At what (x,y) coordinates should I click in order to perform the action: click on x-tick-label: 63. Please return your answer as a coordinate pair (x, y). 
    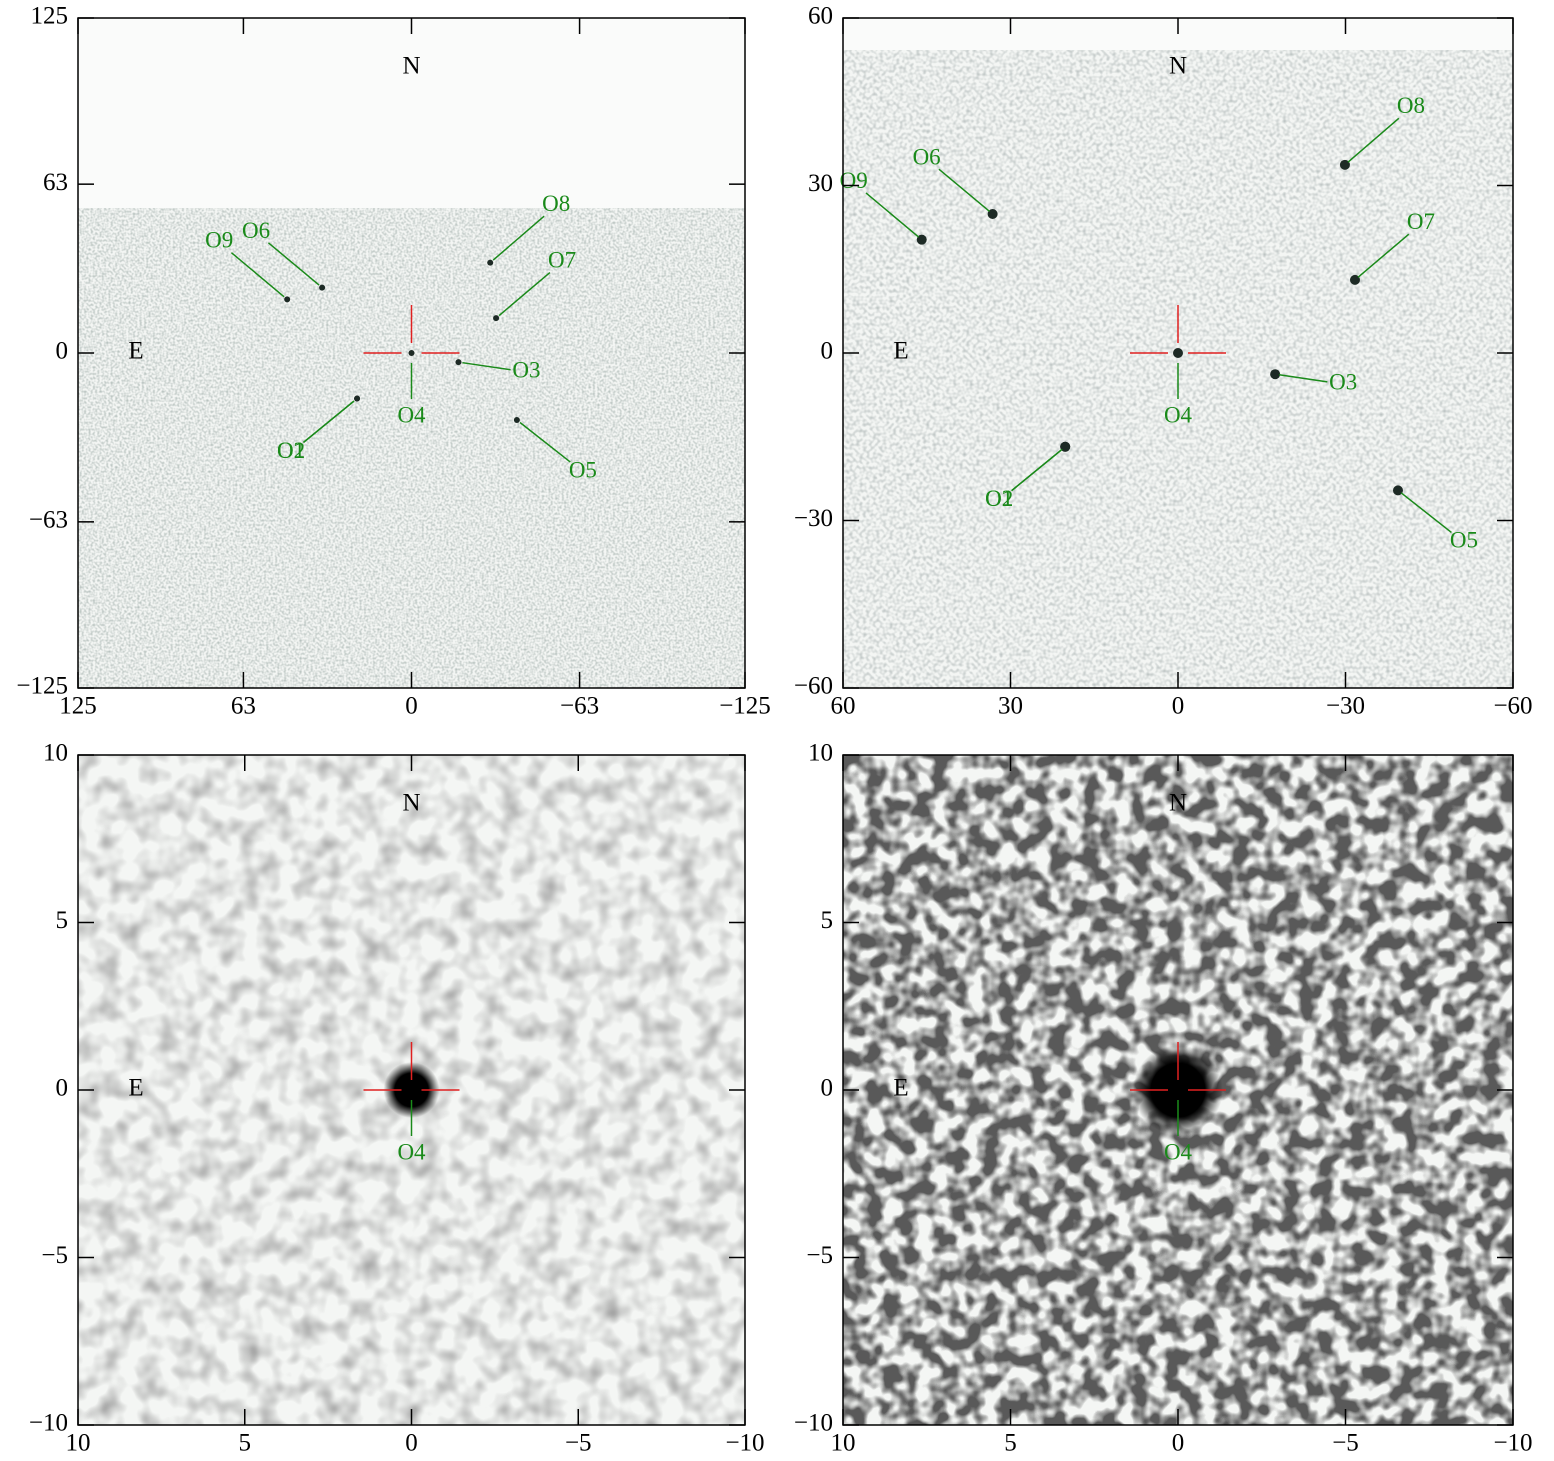
    Looking at the image, I should click on (243, 706).